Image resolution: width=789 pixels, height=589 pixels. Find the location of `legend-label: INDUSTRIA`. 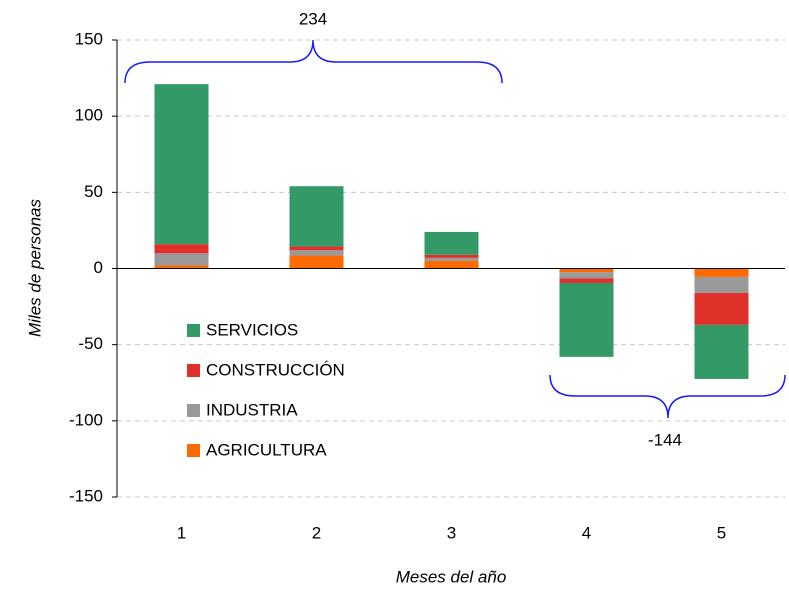

legend-label: INDUSTRIA is located at coordinates (252, 409).